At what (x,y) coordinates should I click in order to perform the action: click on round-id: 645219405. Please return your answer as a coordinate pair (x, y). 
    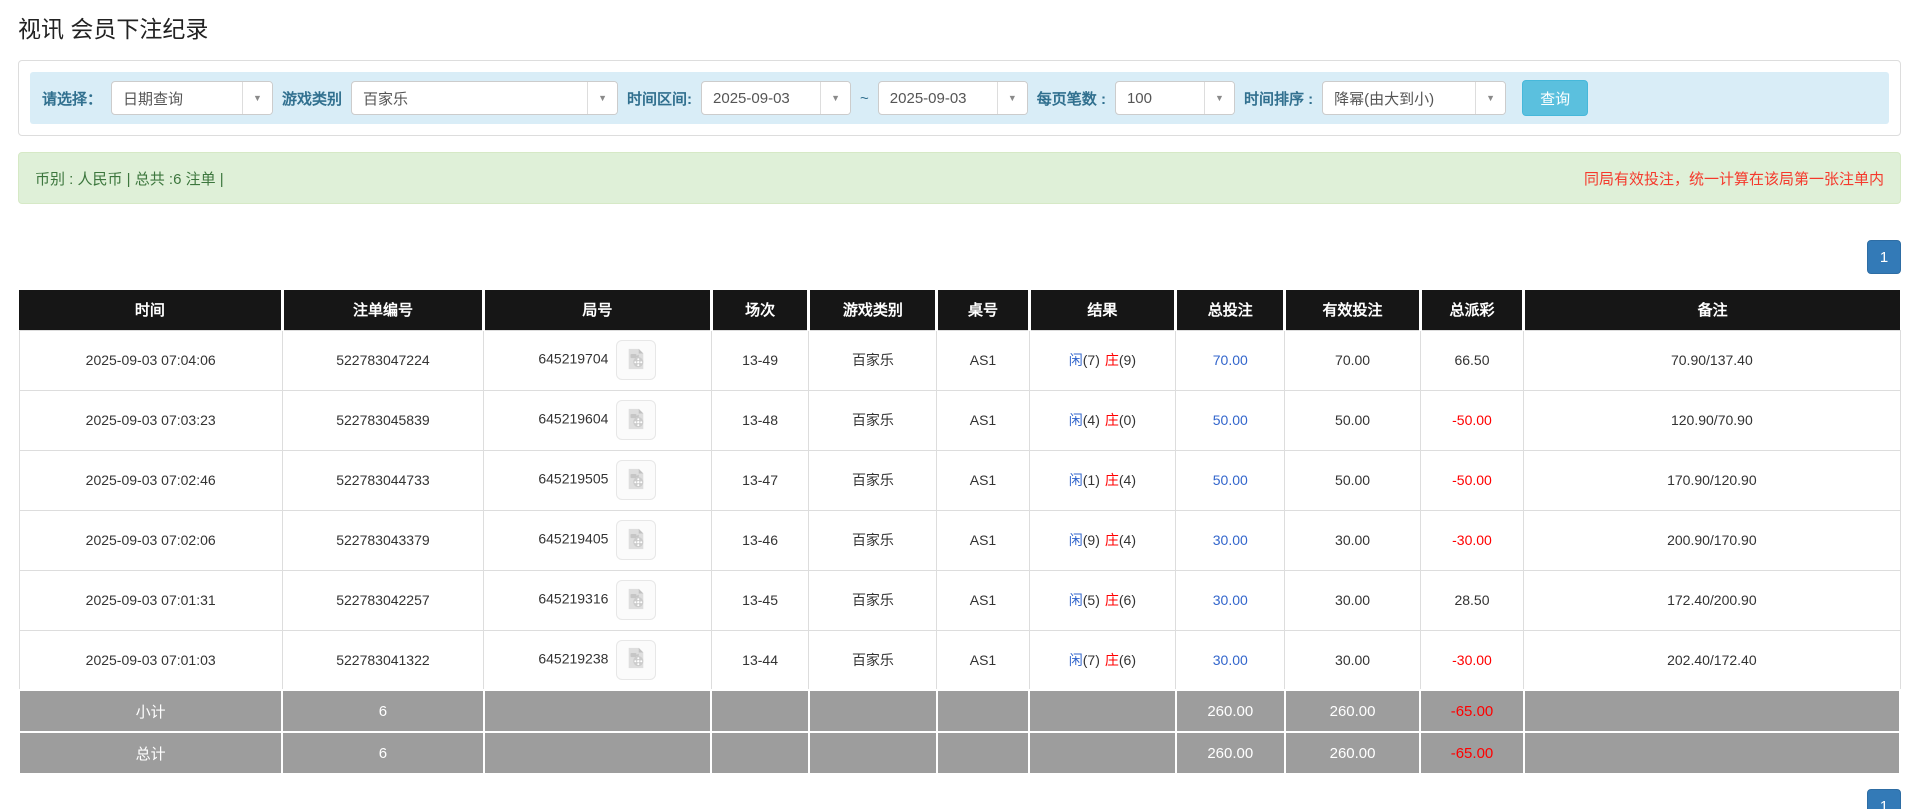
    Looking at the image, I should click on (573, 538).